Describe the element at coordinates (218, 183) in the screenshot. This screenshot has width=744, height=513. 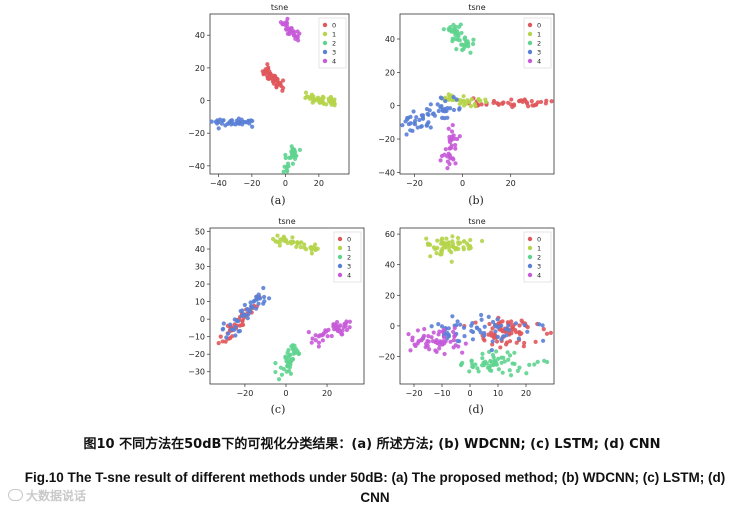
I see `x-tick-label: −40` at that location.